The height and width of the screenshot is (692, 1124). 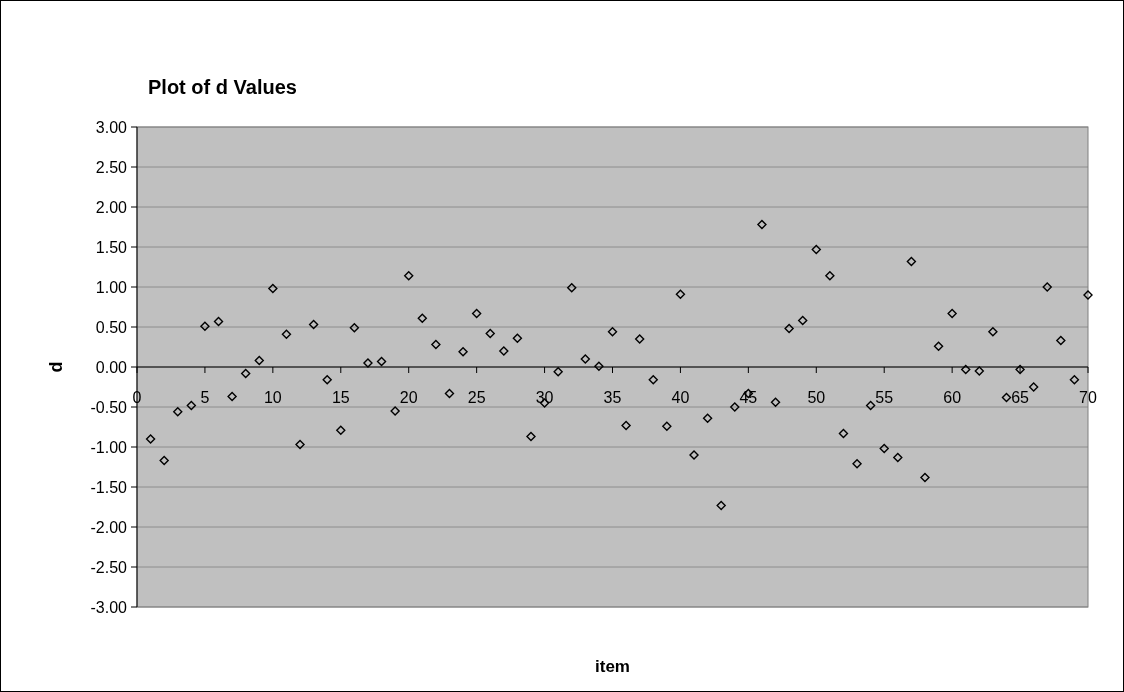 What do you see at coordinates (111, 247) in the screenshot?
I see `y-tick-label: 1.50` at bounding box center [111, 247].